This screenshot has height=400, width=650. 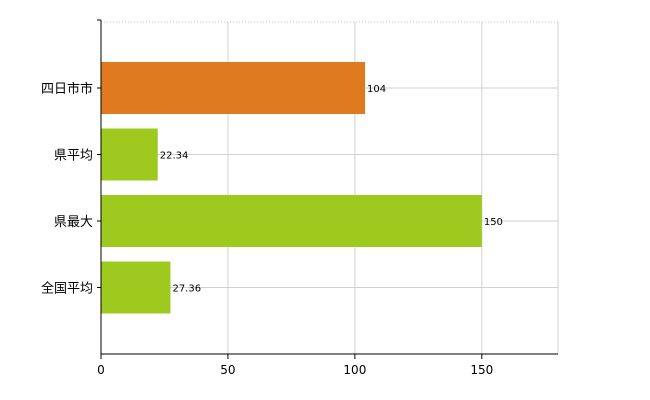 What do you see at coordinates (67, 89) in the screenshot?
I see `category-label-1: 四日市市` at bounding box center [67, 89].